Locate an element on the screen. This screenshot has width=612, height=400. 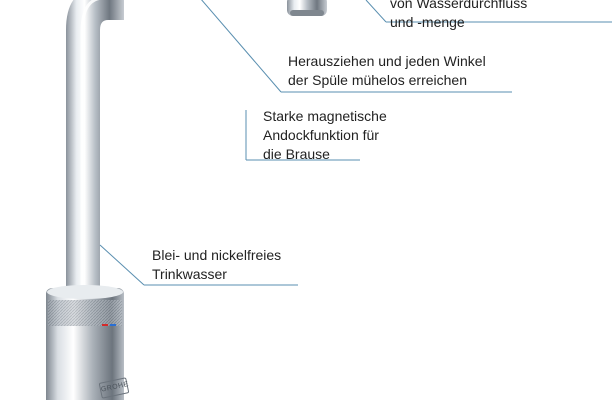
leader-line-flow is located at coordinates (376, 11).